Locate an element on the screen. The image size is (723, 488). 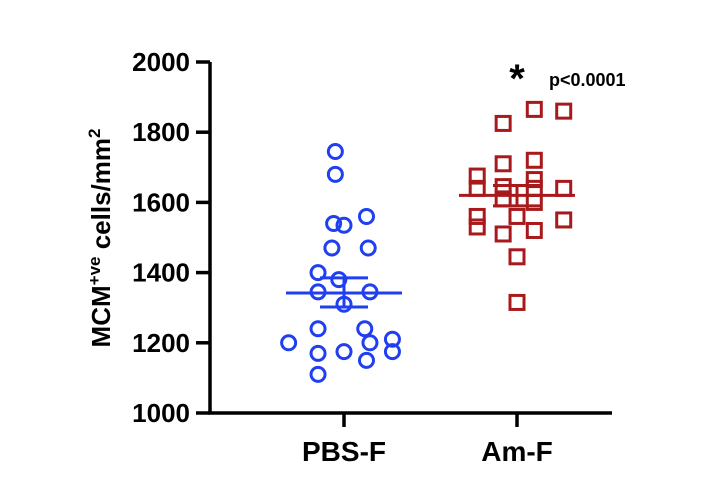
x-tick-label: Am-F is located at coordinates (517, 451).